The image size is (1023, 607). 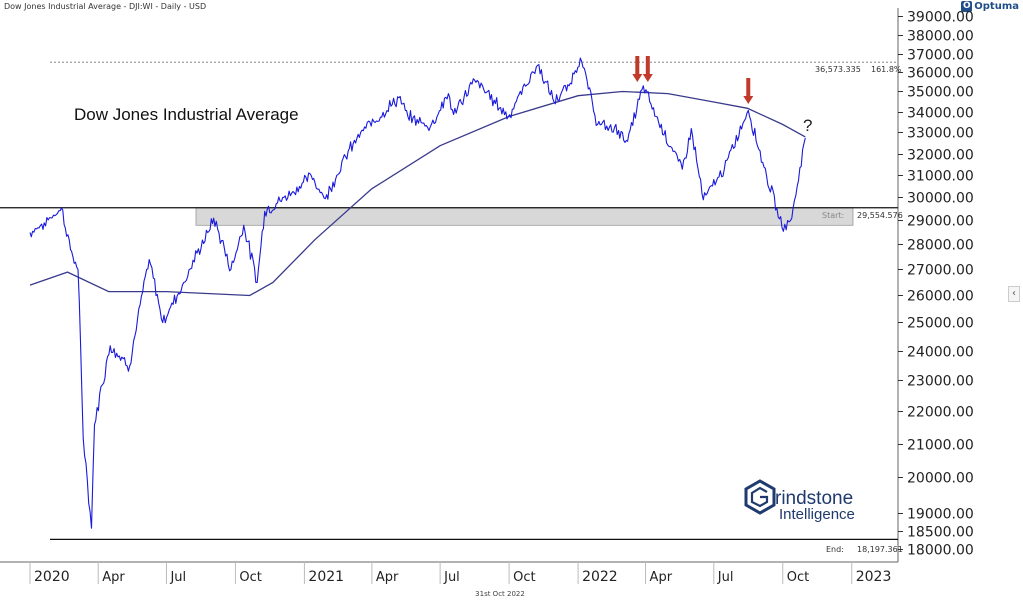 I want to click on grindstone-watermark: rindstone Intelligence, so click(x=799, y=501).